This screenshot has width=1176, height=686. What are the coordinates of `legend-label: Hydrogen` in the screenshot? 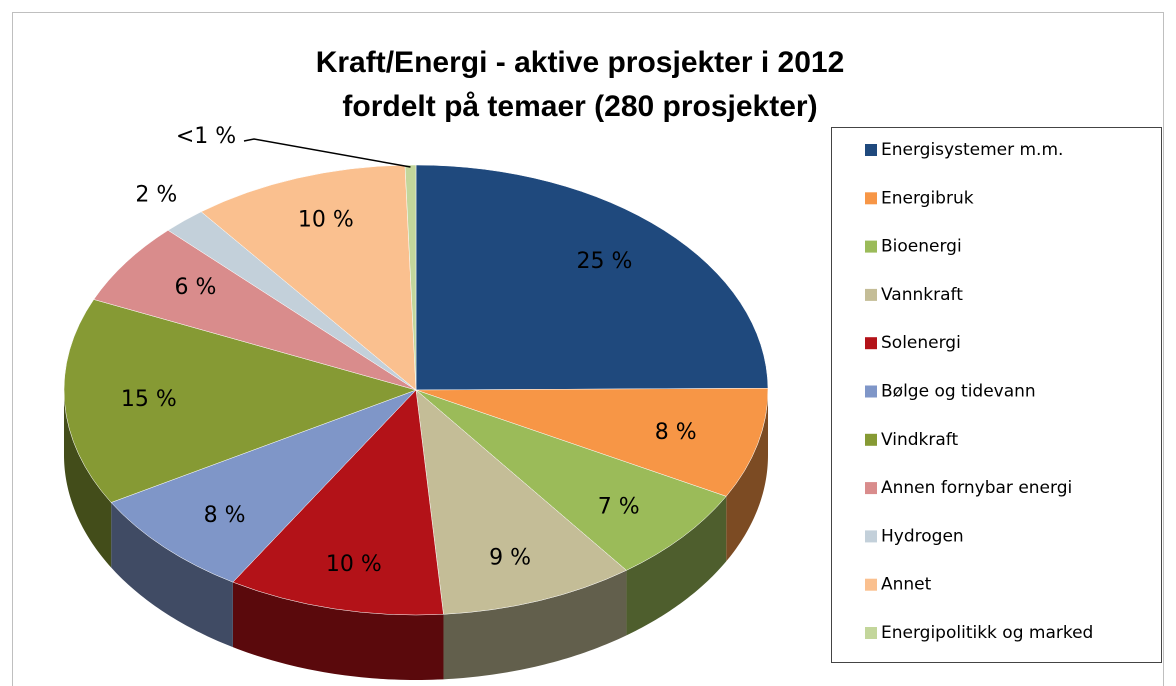 It's located at (922, 536).